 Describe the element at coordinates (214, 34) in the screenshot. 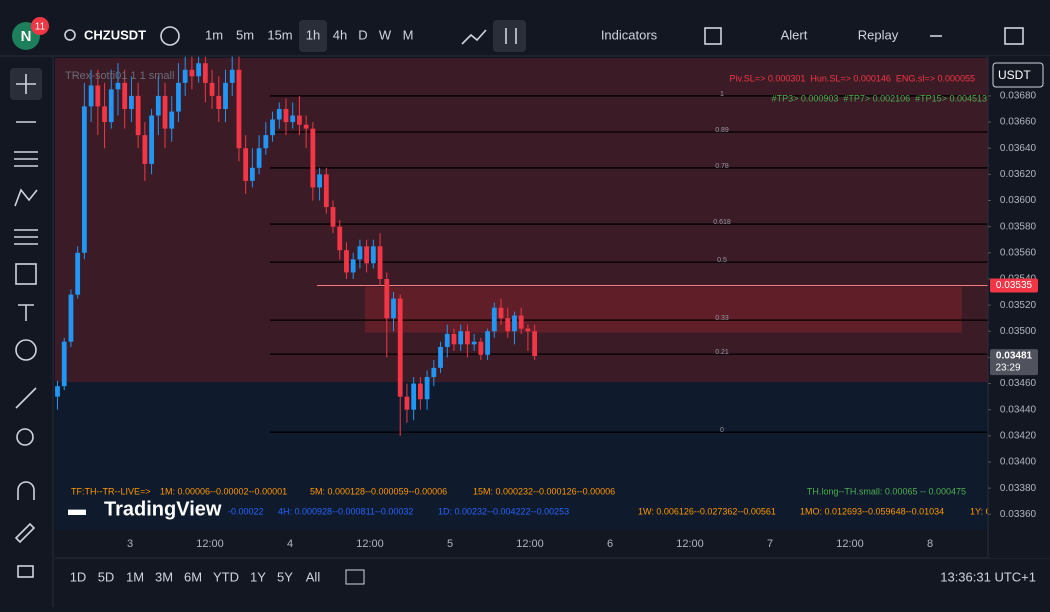

I see `interval-button: 1m` at that location.